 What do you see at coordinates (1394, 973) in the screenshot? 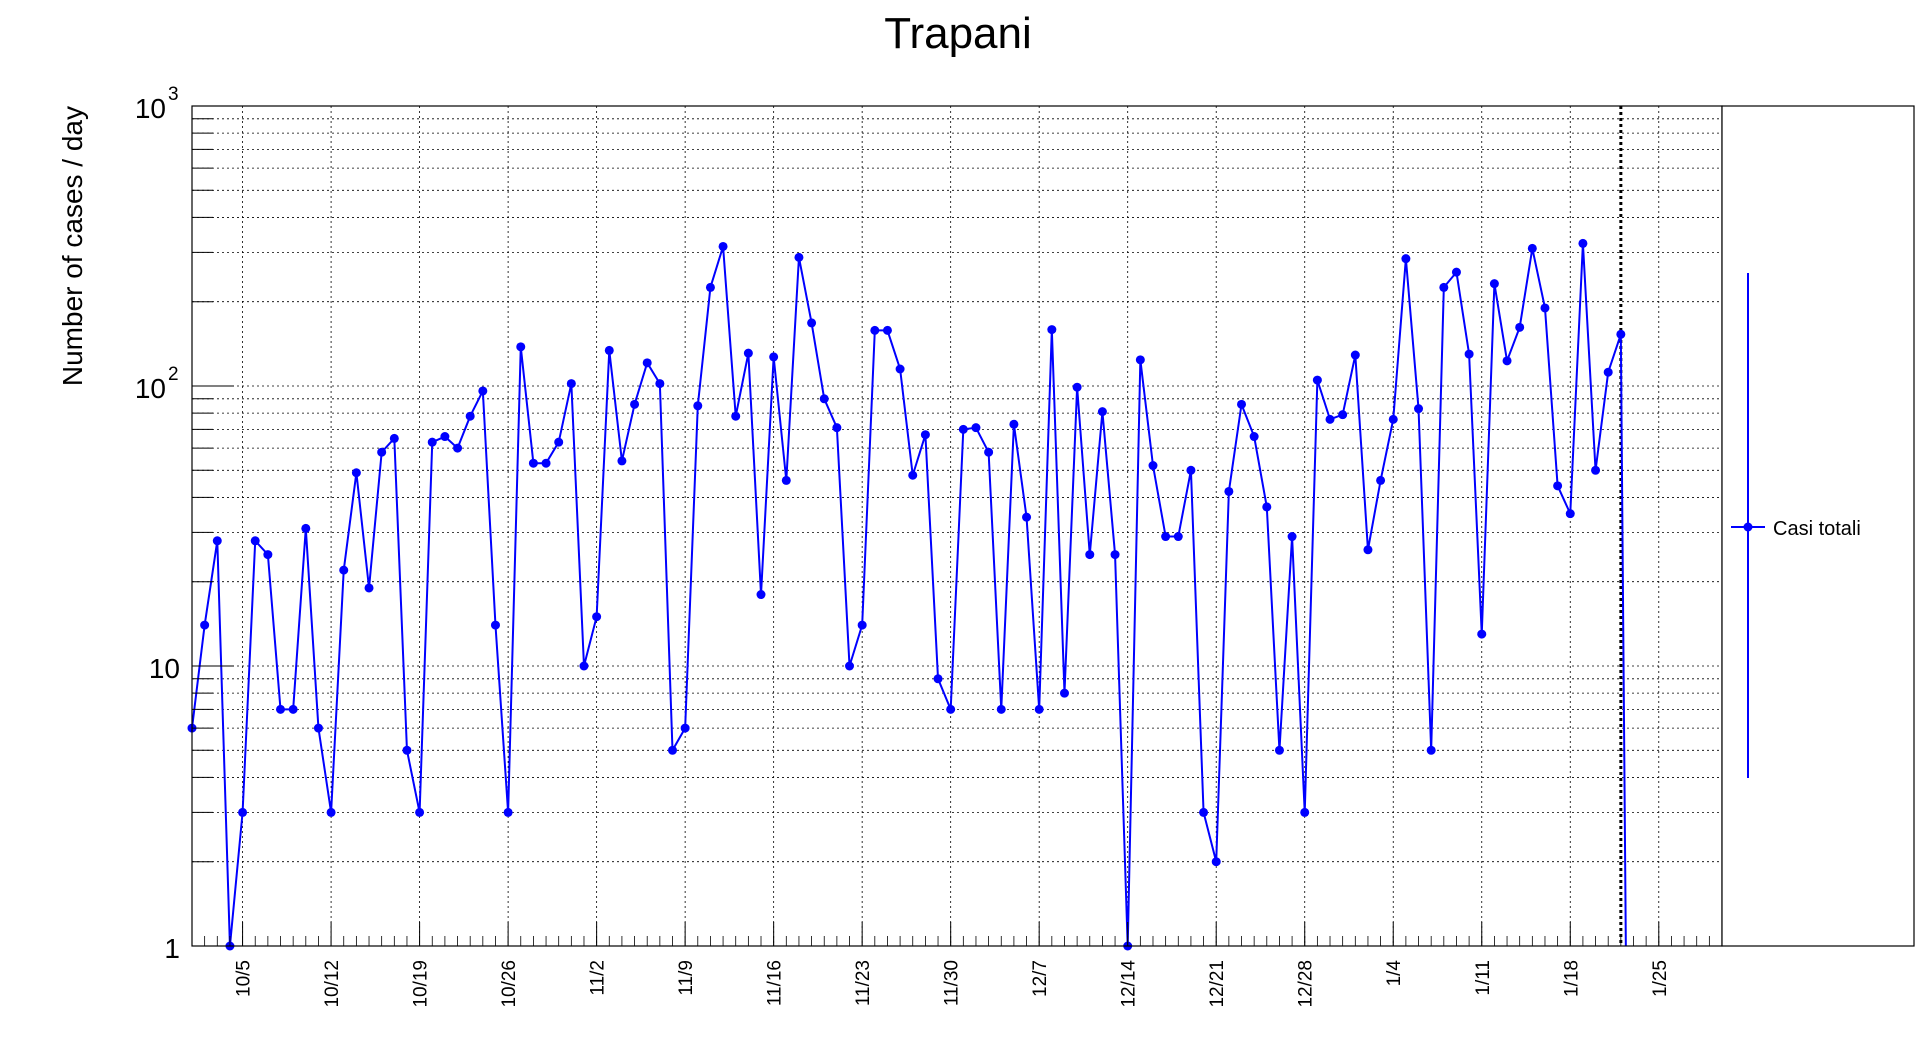
I see `x-tick-label: 1/4` at bounding box center [1394, 973].